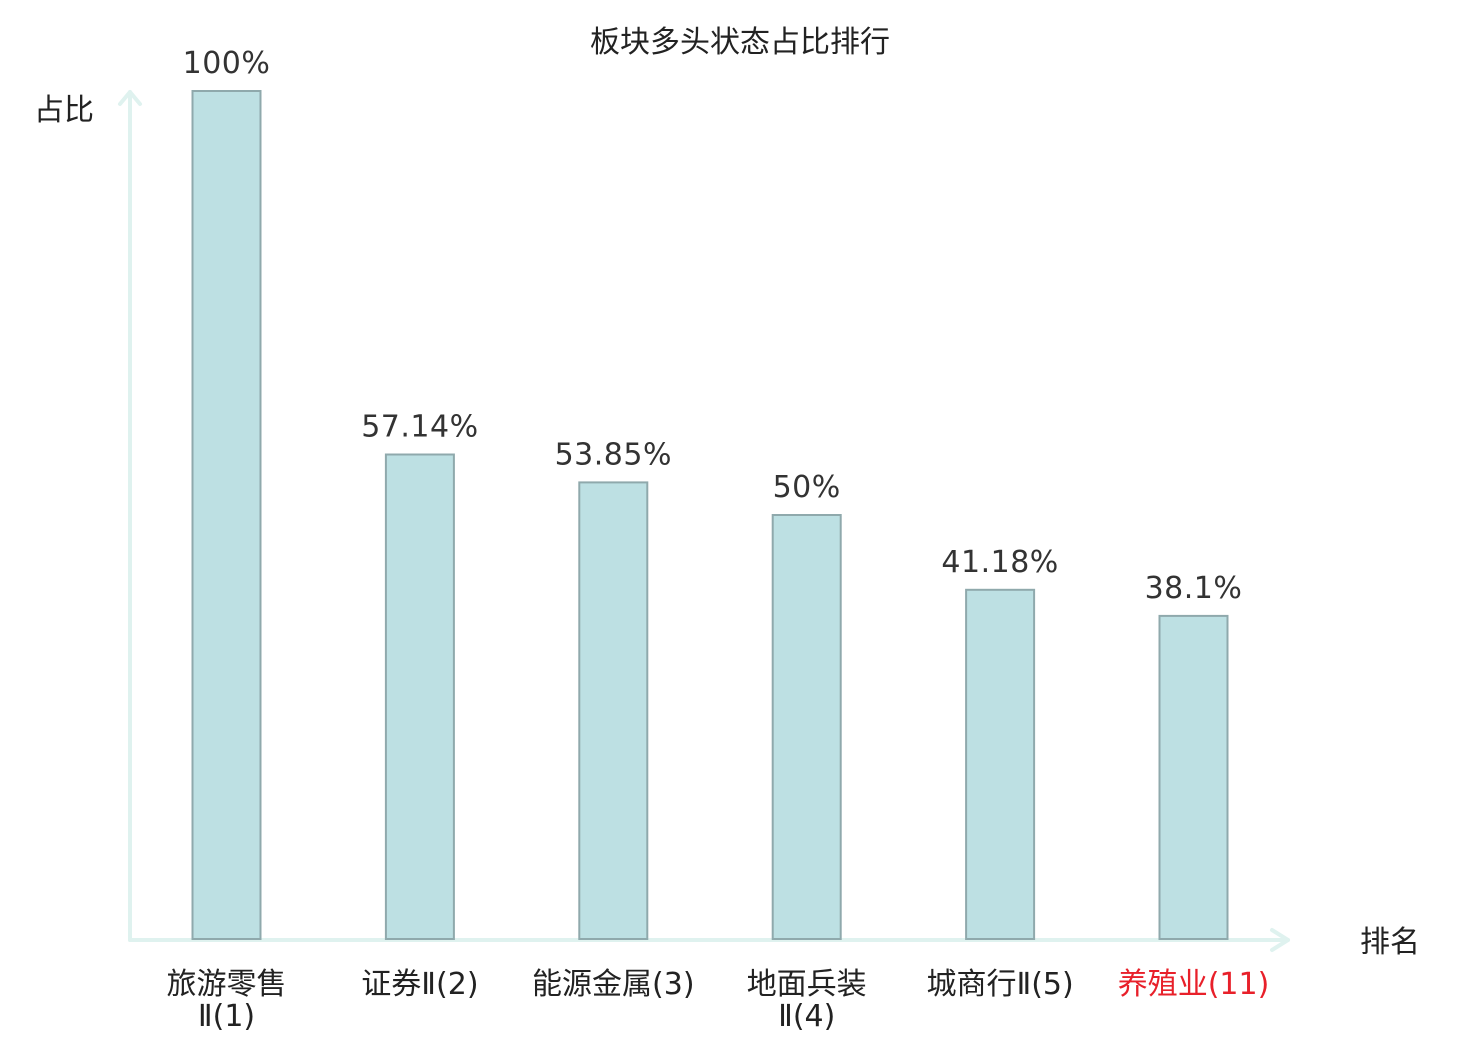  What do you see at coordinates (806, 1016) in the screenshot?
I see `category-label-4-line-2: Ⅱ(4)` at bounding box center [806, 1016].